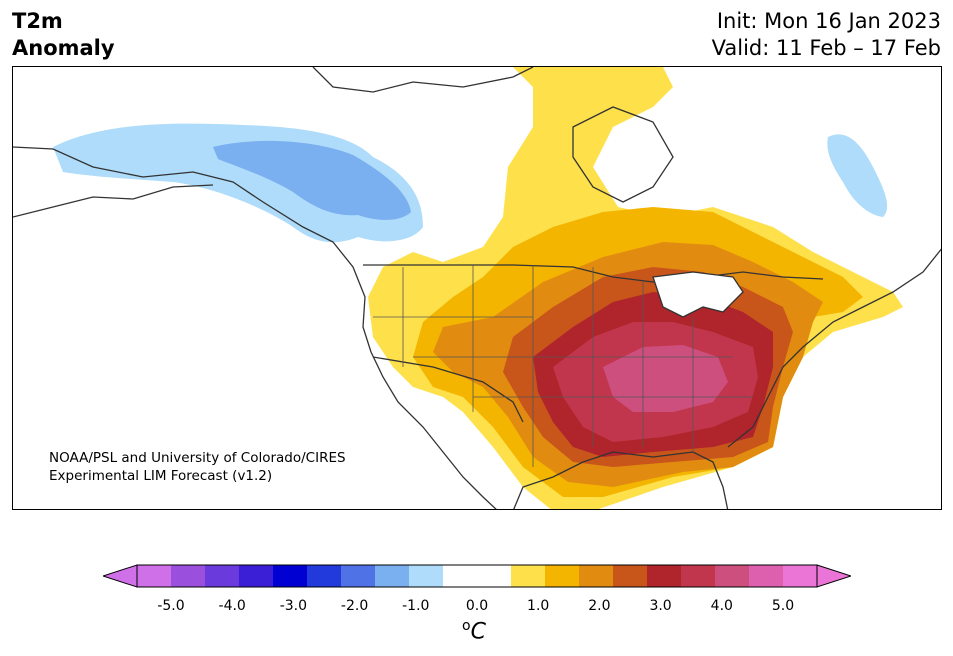 This screenshot has height=656, width=953. I want to click on colorbar, so click(477, 576).